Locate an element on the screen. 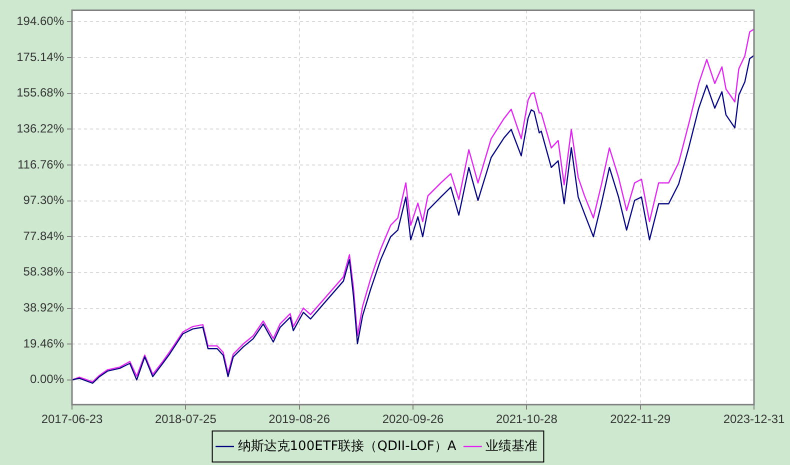  y-tick-label: 19.46% is located at coordinates (43, 343).